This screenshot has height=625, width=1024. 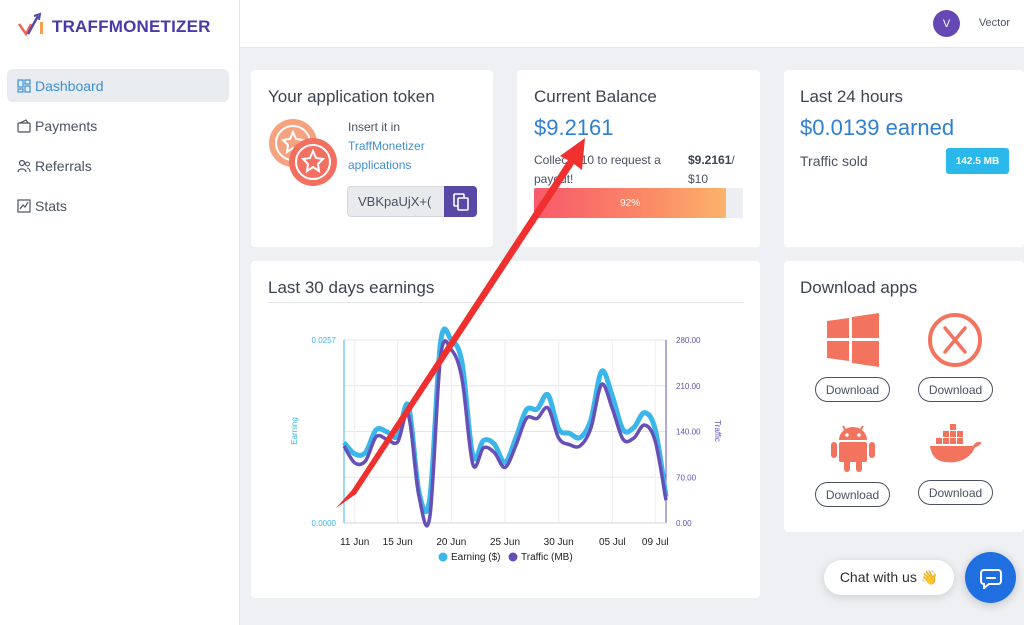 What do you see at coordinates (852, 494) in the screenshot?
I see `download-android-button: Download` at bounding box center [852, 494].